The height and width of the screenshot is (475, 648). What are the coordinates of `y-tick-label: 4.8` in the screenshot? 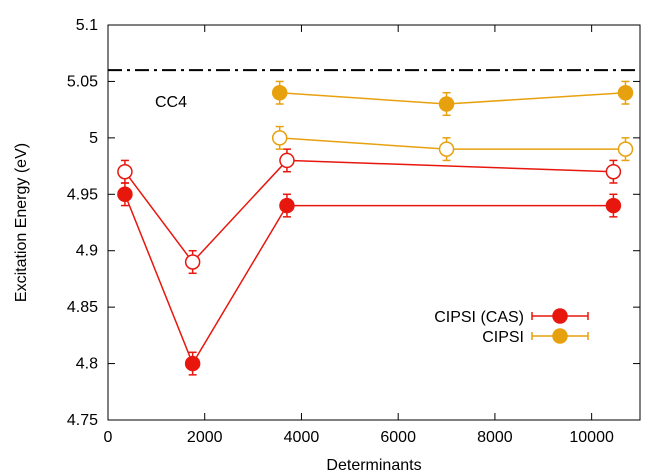 It's located at (87, 364).